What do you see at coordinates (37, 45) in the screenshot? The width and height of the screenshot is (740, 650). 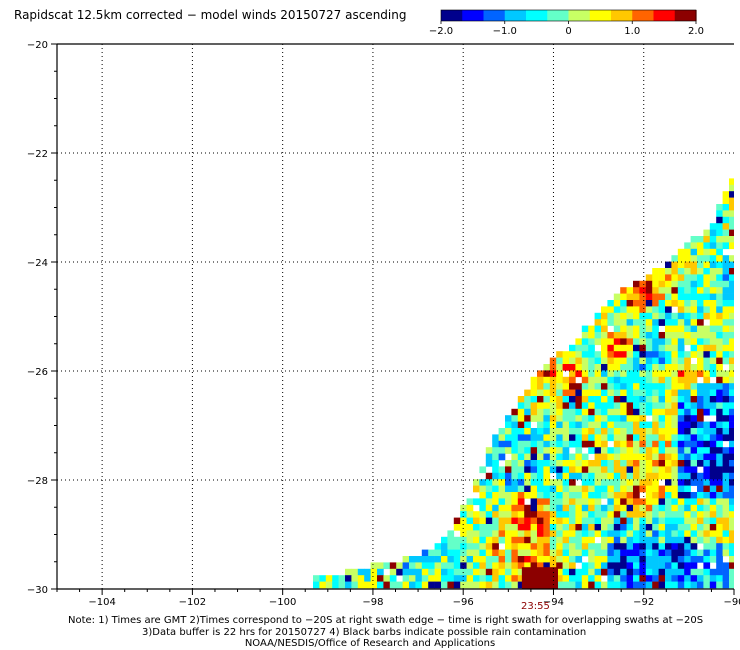 I see `y-tick-label: −20` at bounding box center [37, 45].